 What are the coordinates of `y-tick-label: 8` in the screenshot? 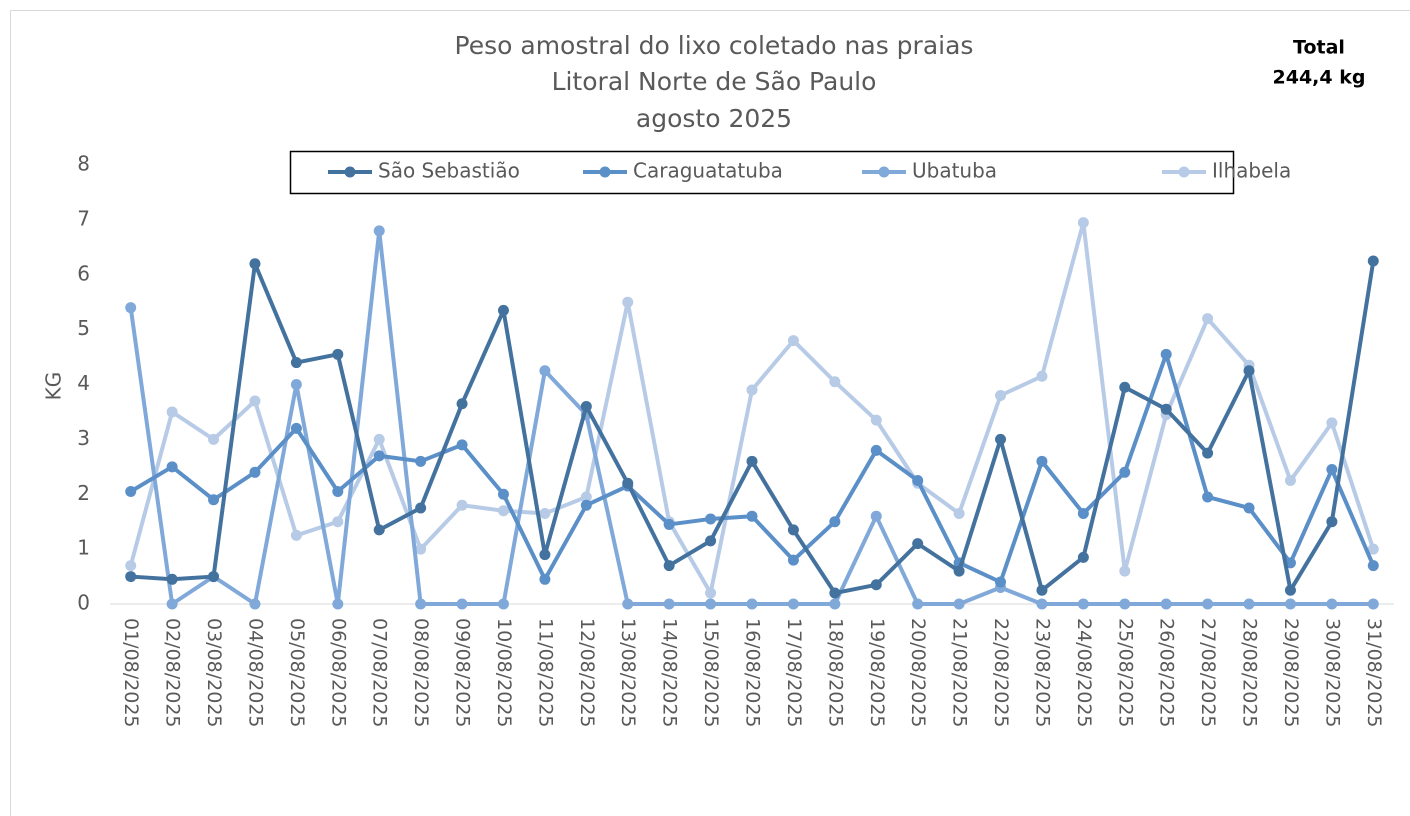 It's located at (83, 164).